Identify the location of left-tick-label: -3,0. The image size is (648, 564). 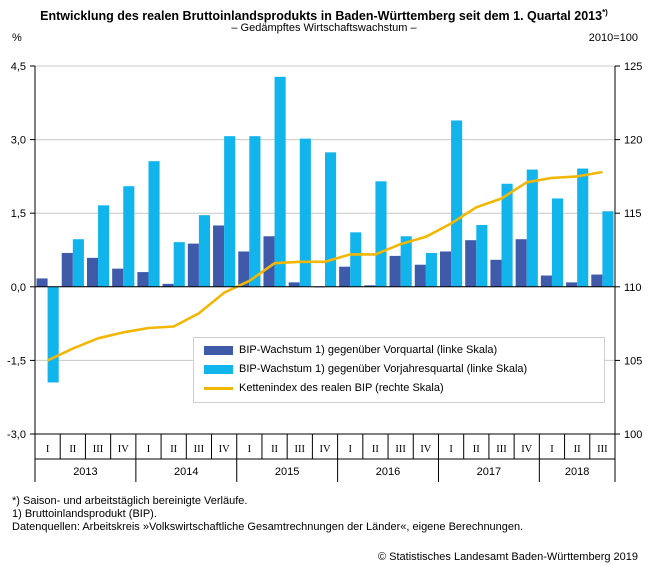
(16, 435).